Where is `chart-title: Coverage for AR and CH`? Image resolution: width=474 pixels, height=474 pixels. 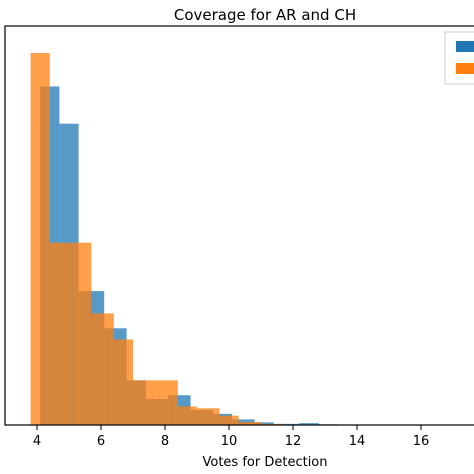 chart-title: Coverage for AR and CH is located at coordinates (265, 15).